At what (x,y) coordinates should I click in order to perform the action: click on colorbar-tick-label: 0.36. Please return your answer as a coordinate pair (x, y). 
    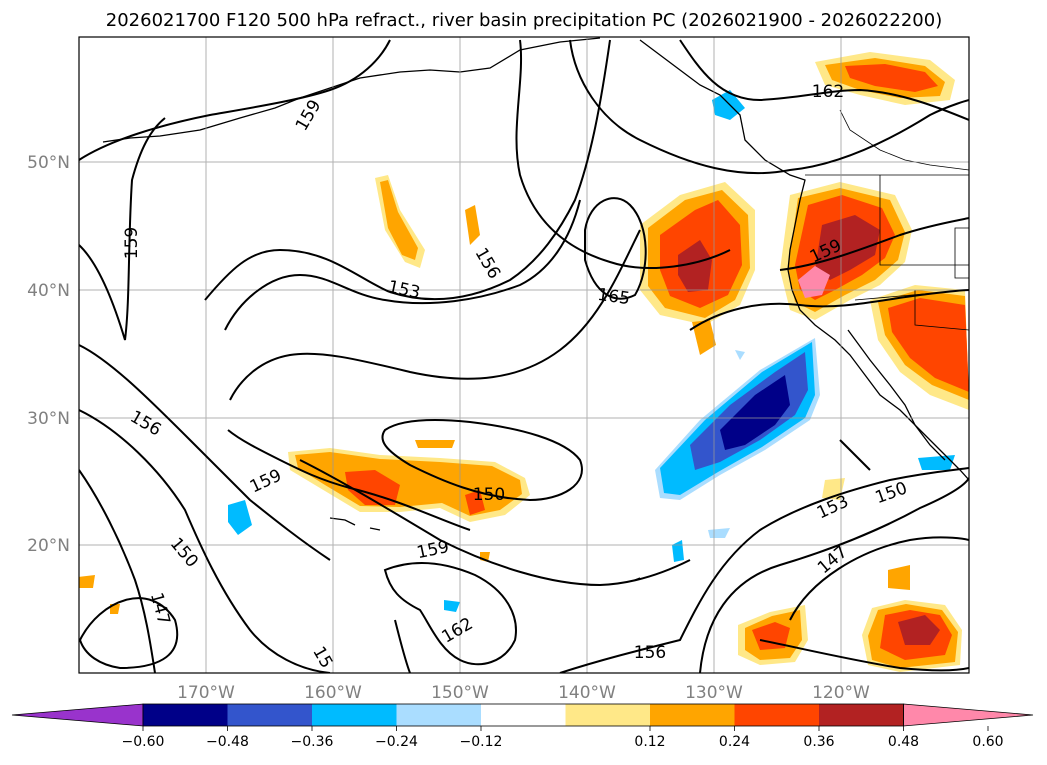
    Looking at the image, I should click on (818, 742).